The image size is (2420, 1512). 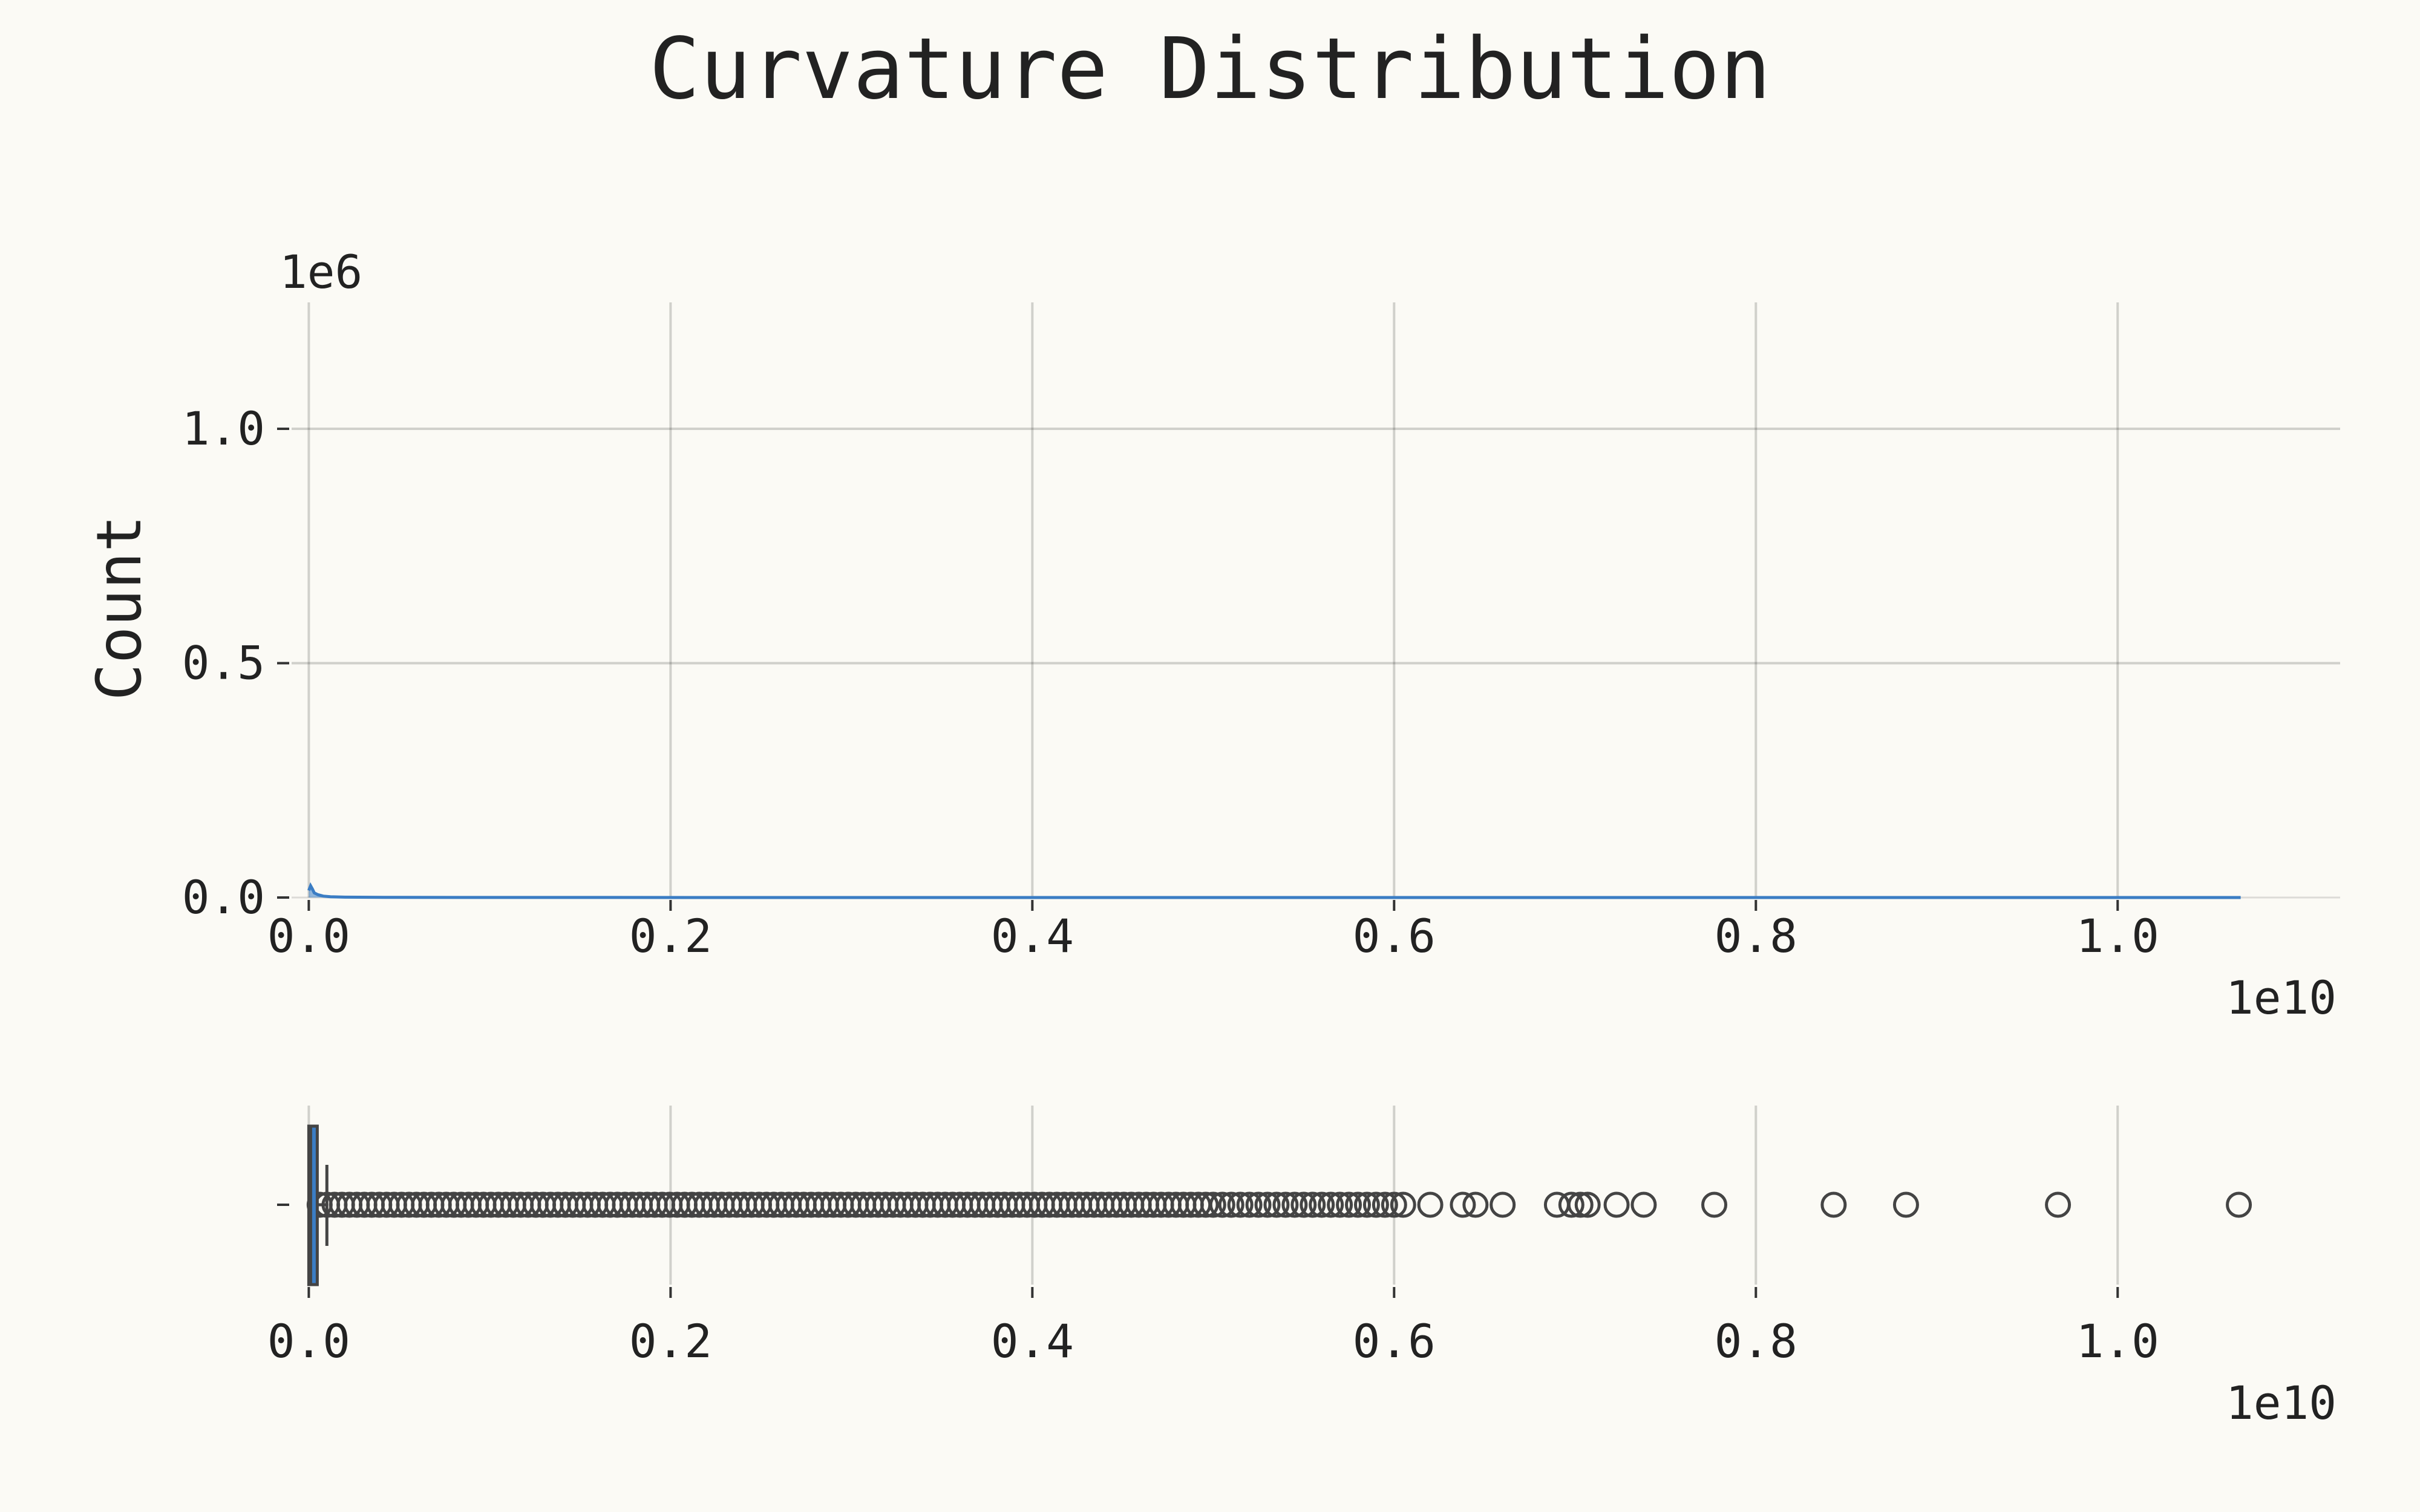 What do you see at coordinates (224, 897) in the screenshot?
I see `y-tick-label: 0.0` at bounding box center [224, 897].